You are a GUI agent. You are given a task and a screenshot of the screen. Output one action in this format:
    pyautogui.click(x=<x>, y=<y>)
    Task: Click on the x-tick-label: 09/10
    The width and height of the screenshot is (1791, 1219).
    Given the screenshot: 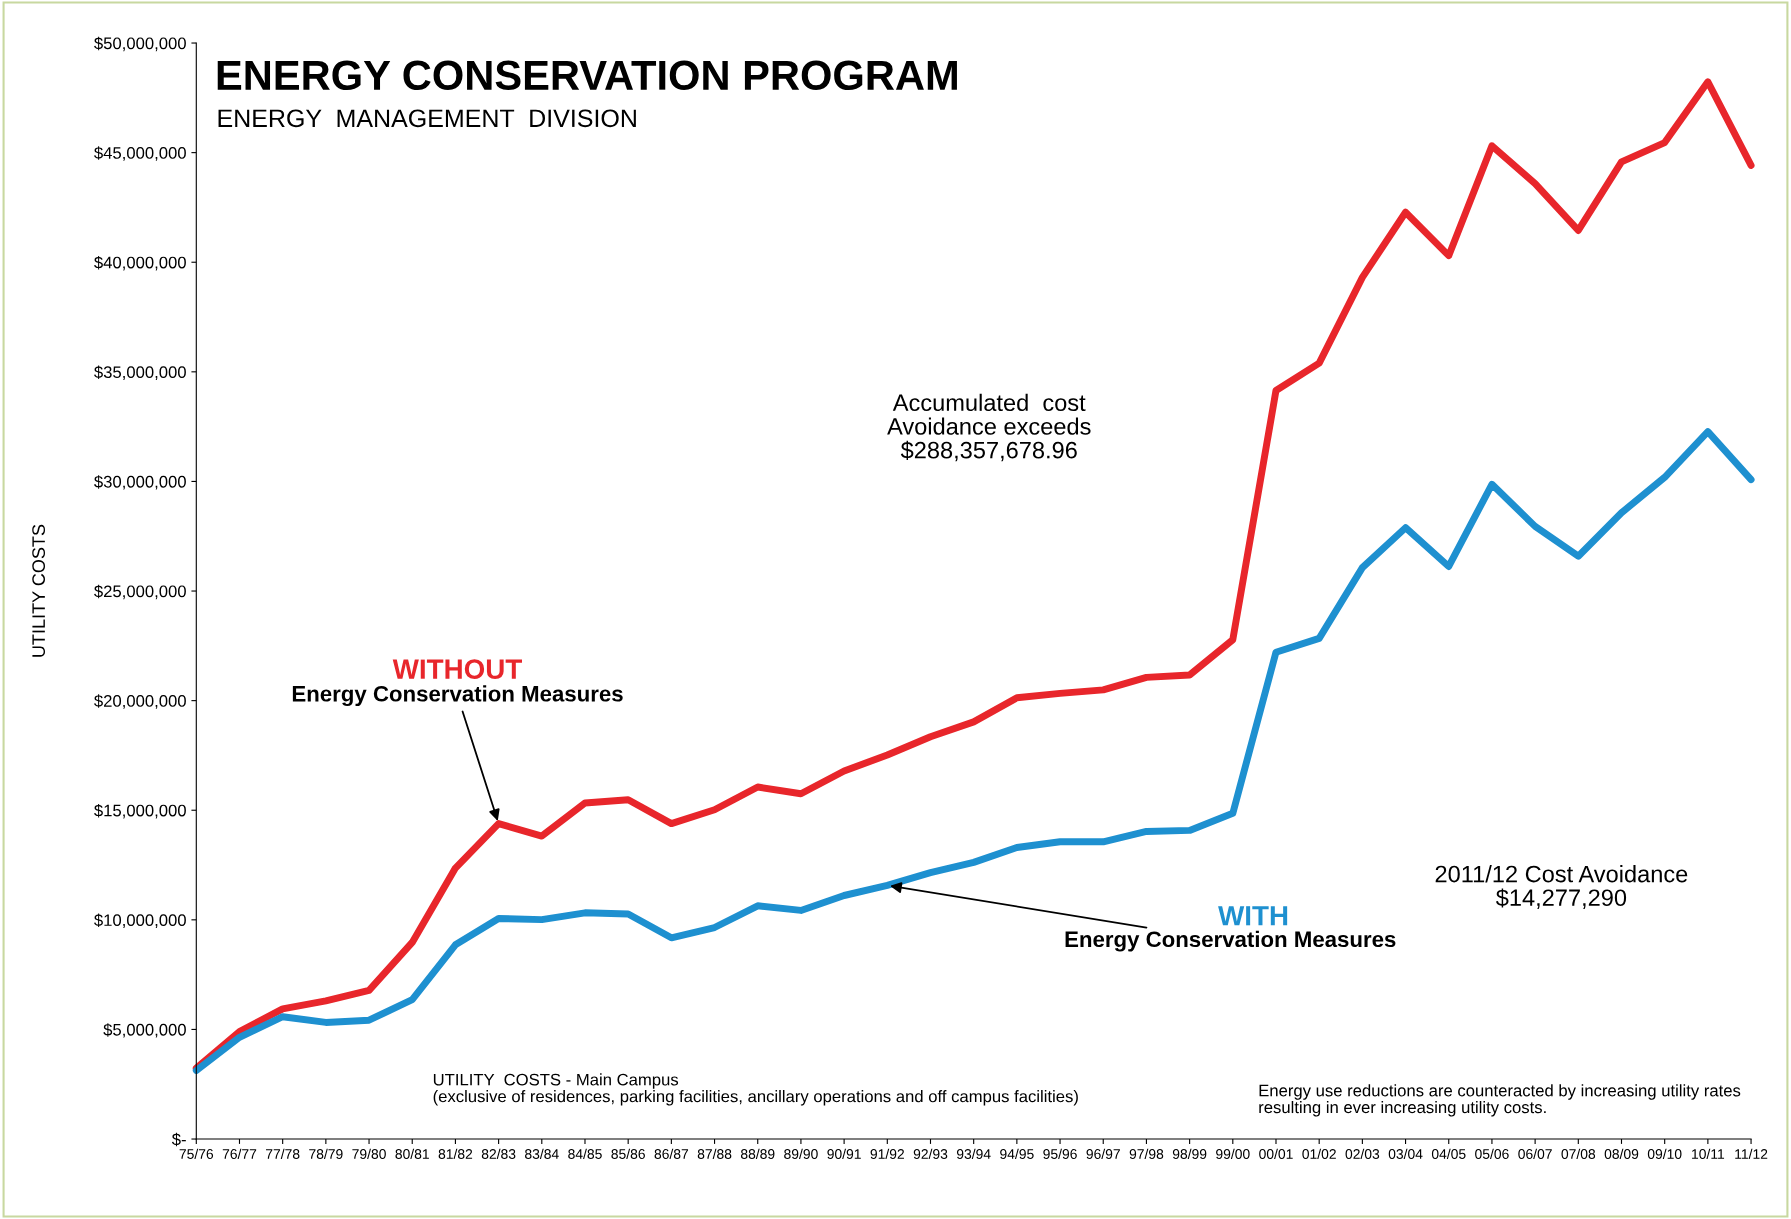 What is the action you would take?
    pyautogui.click(x=1664, y=1153)
    